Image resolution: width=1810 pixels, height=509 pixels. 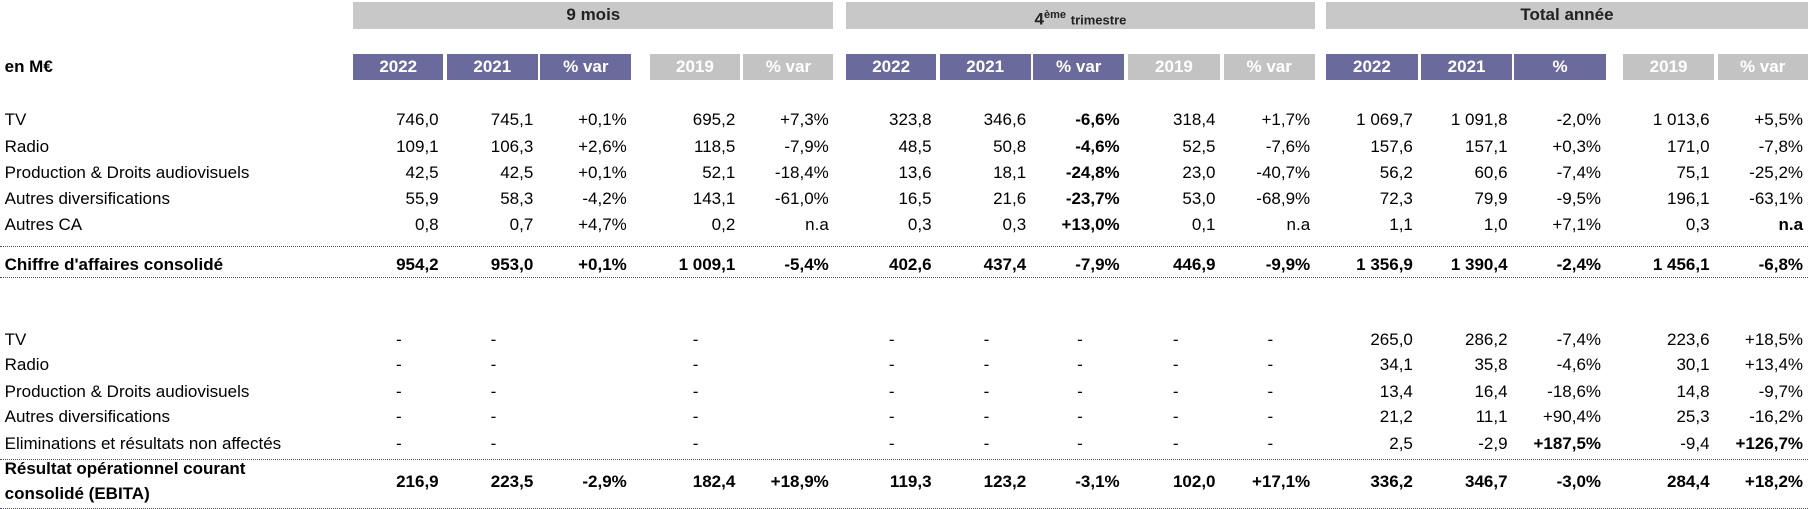 I want to click on cell: 60,6, so click(x=1491, y=173).